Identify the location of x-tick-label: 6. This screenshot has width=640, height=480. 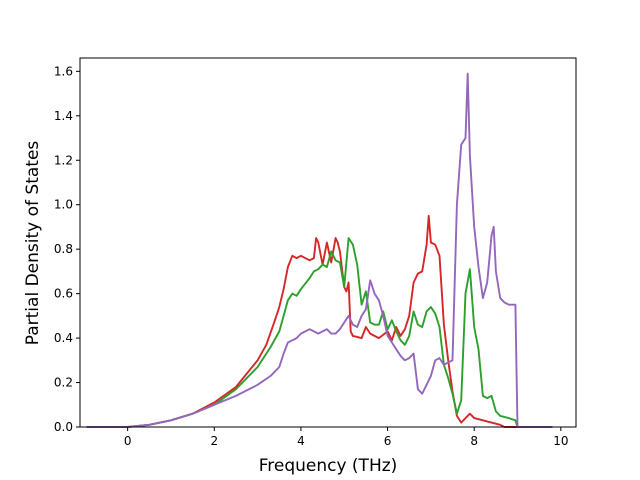
(388, 441).